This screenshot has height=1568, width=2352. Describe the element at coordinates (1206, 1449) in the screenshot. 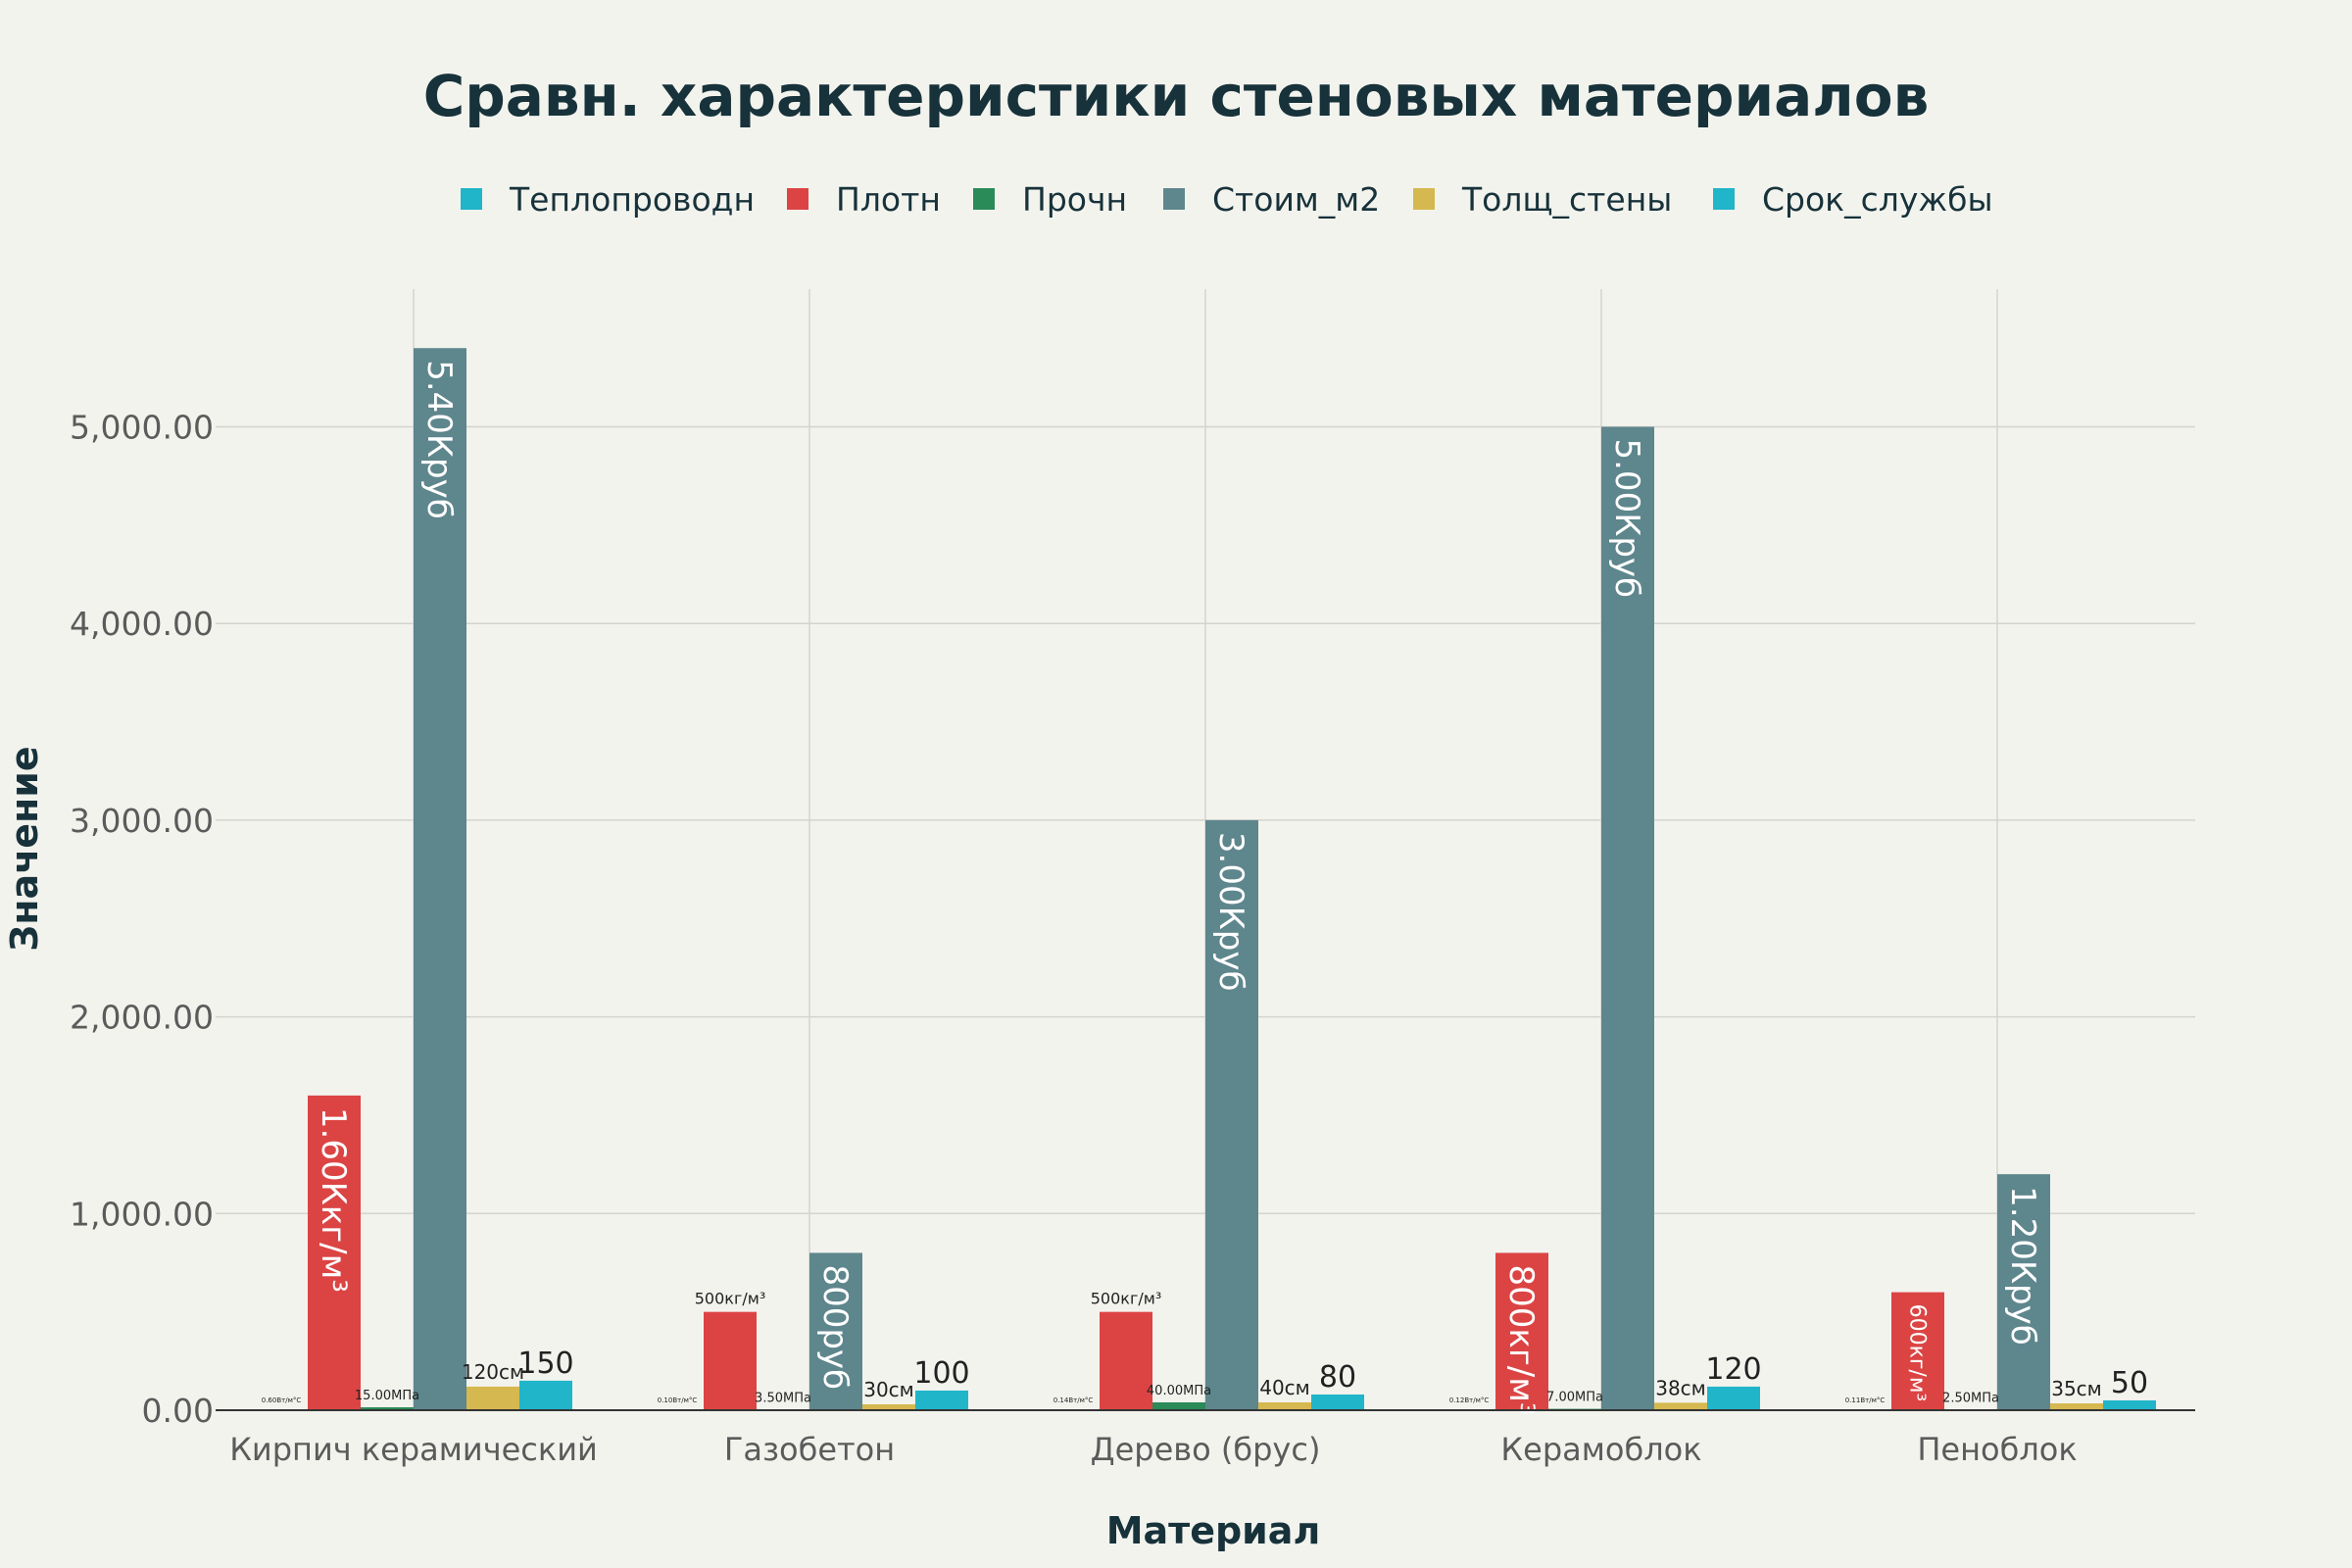

I see `x-tick-label: Дерево (брус)` at that location.